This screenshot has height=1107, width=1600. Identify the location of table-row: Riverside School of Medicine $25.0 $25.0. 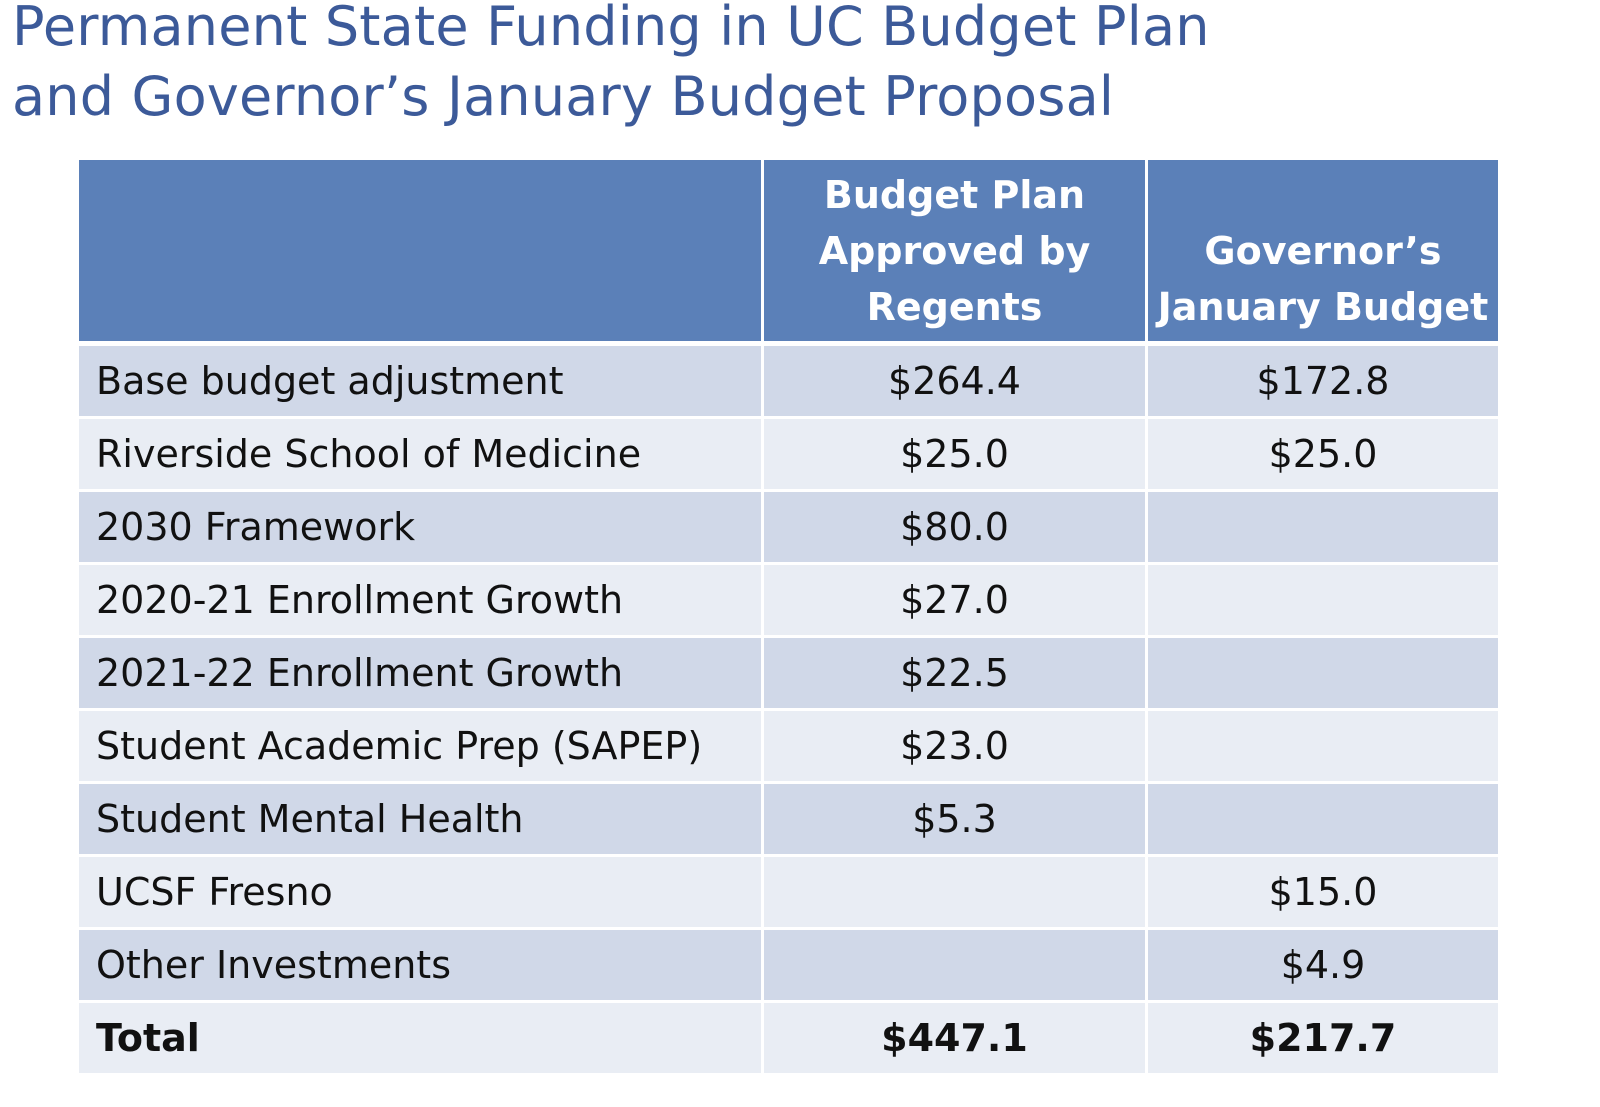
(788, 455).